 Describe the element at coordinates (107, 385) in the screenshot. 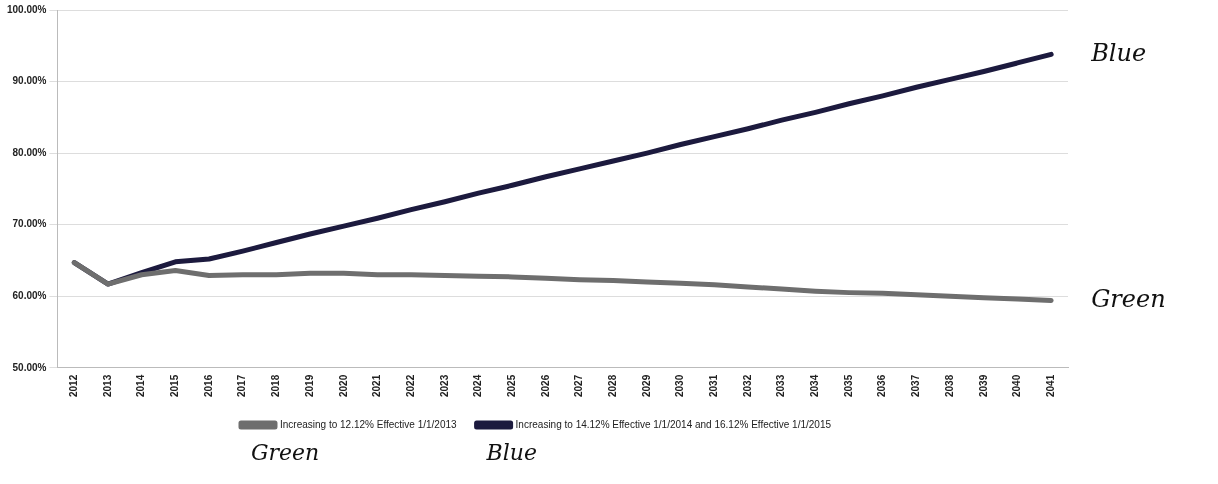

I see `x-tick-label: 2013` at that location.